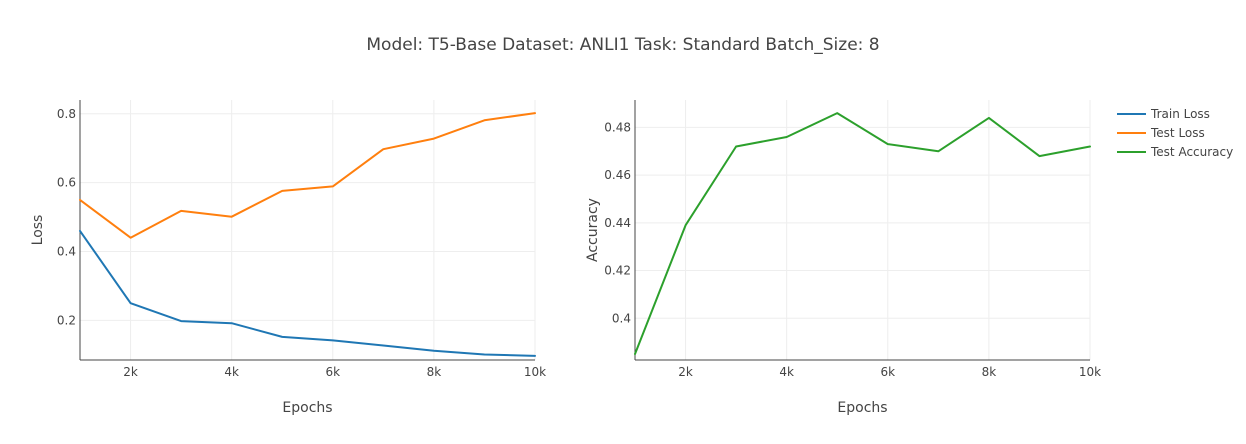 The width and height of the screenshot is (1246, 444). Describe the element at coordinates (66, 114) in the screenshot. I see `y-tick-label: 0.8` at that location.